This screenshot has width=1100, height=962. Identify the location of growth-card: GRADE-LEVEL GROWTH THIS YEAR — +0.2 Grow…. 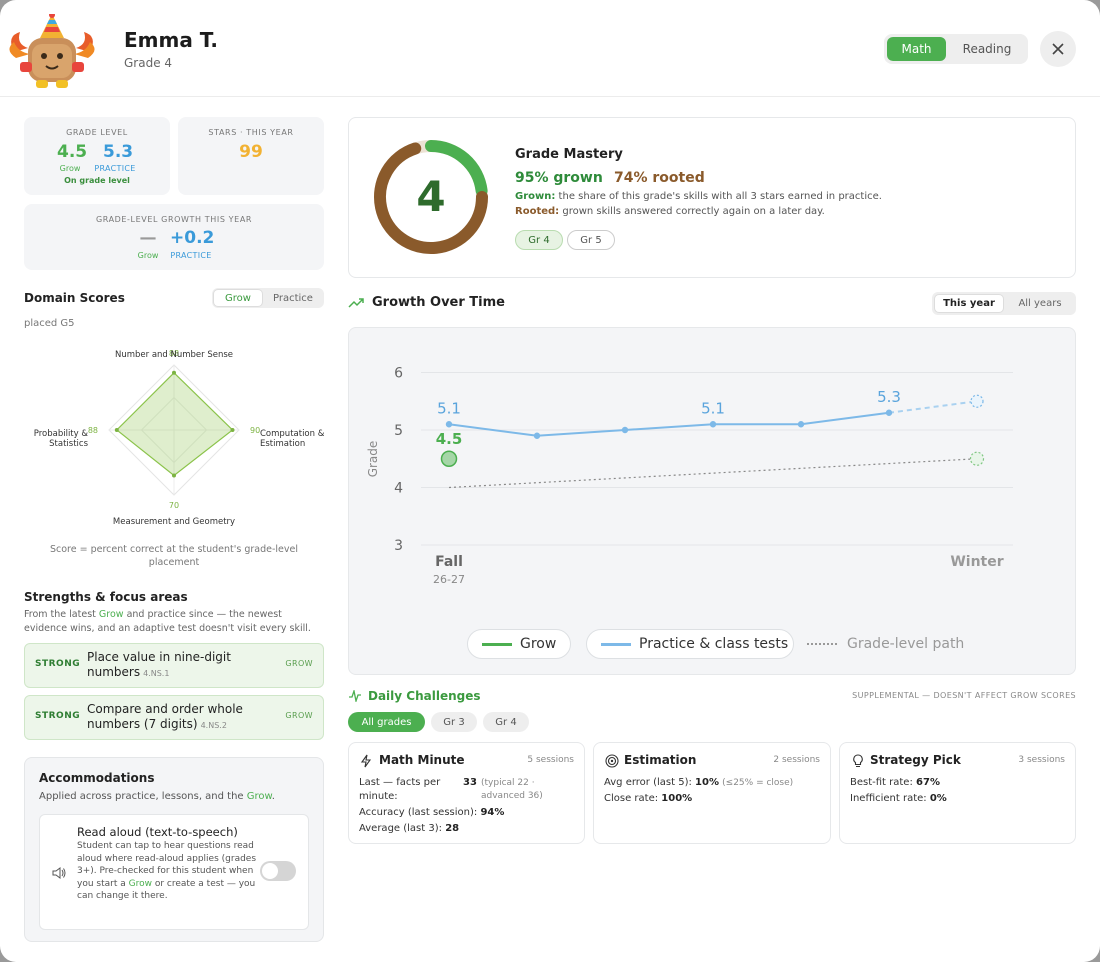
(174, 237).